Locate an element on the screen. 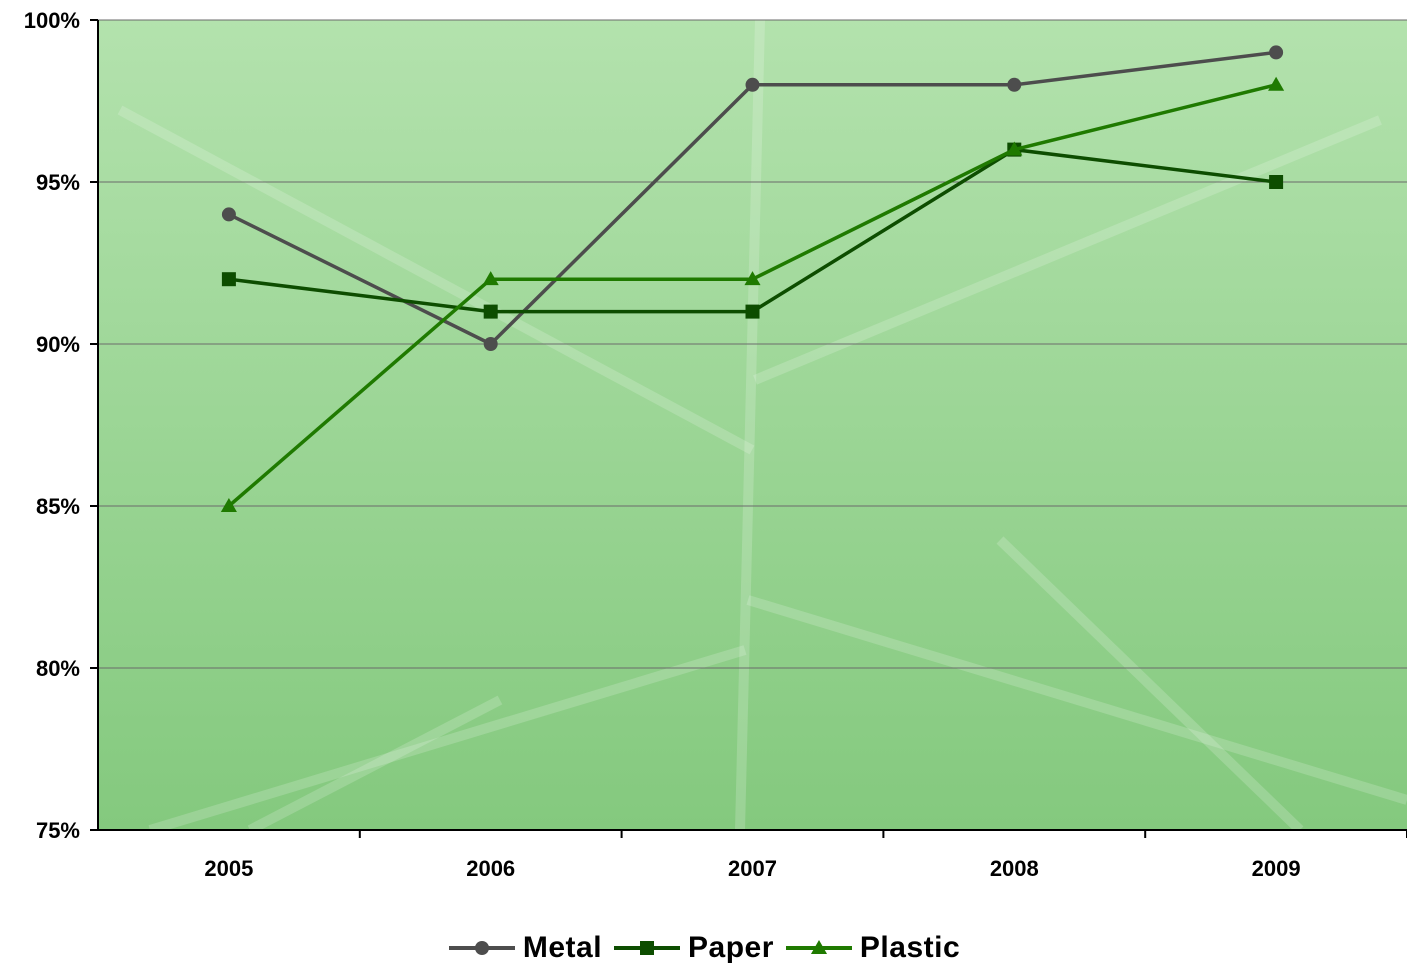 This screenshot has height=968, width=1407. legend-item-metal: Metal is located at coordinates (524, 948).